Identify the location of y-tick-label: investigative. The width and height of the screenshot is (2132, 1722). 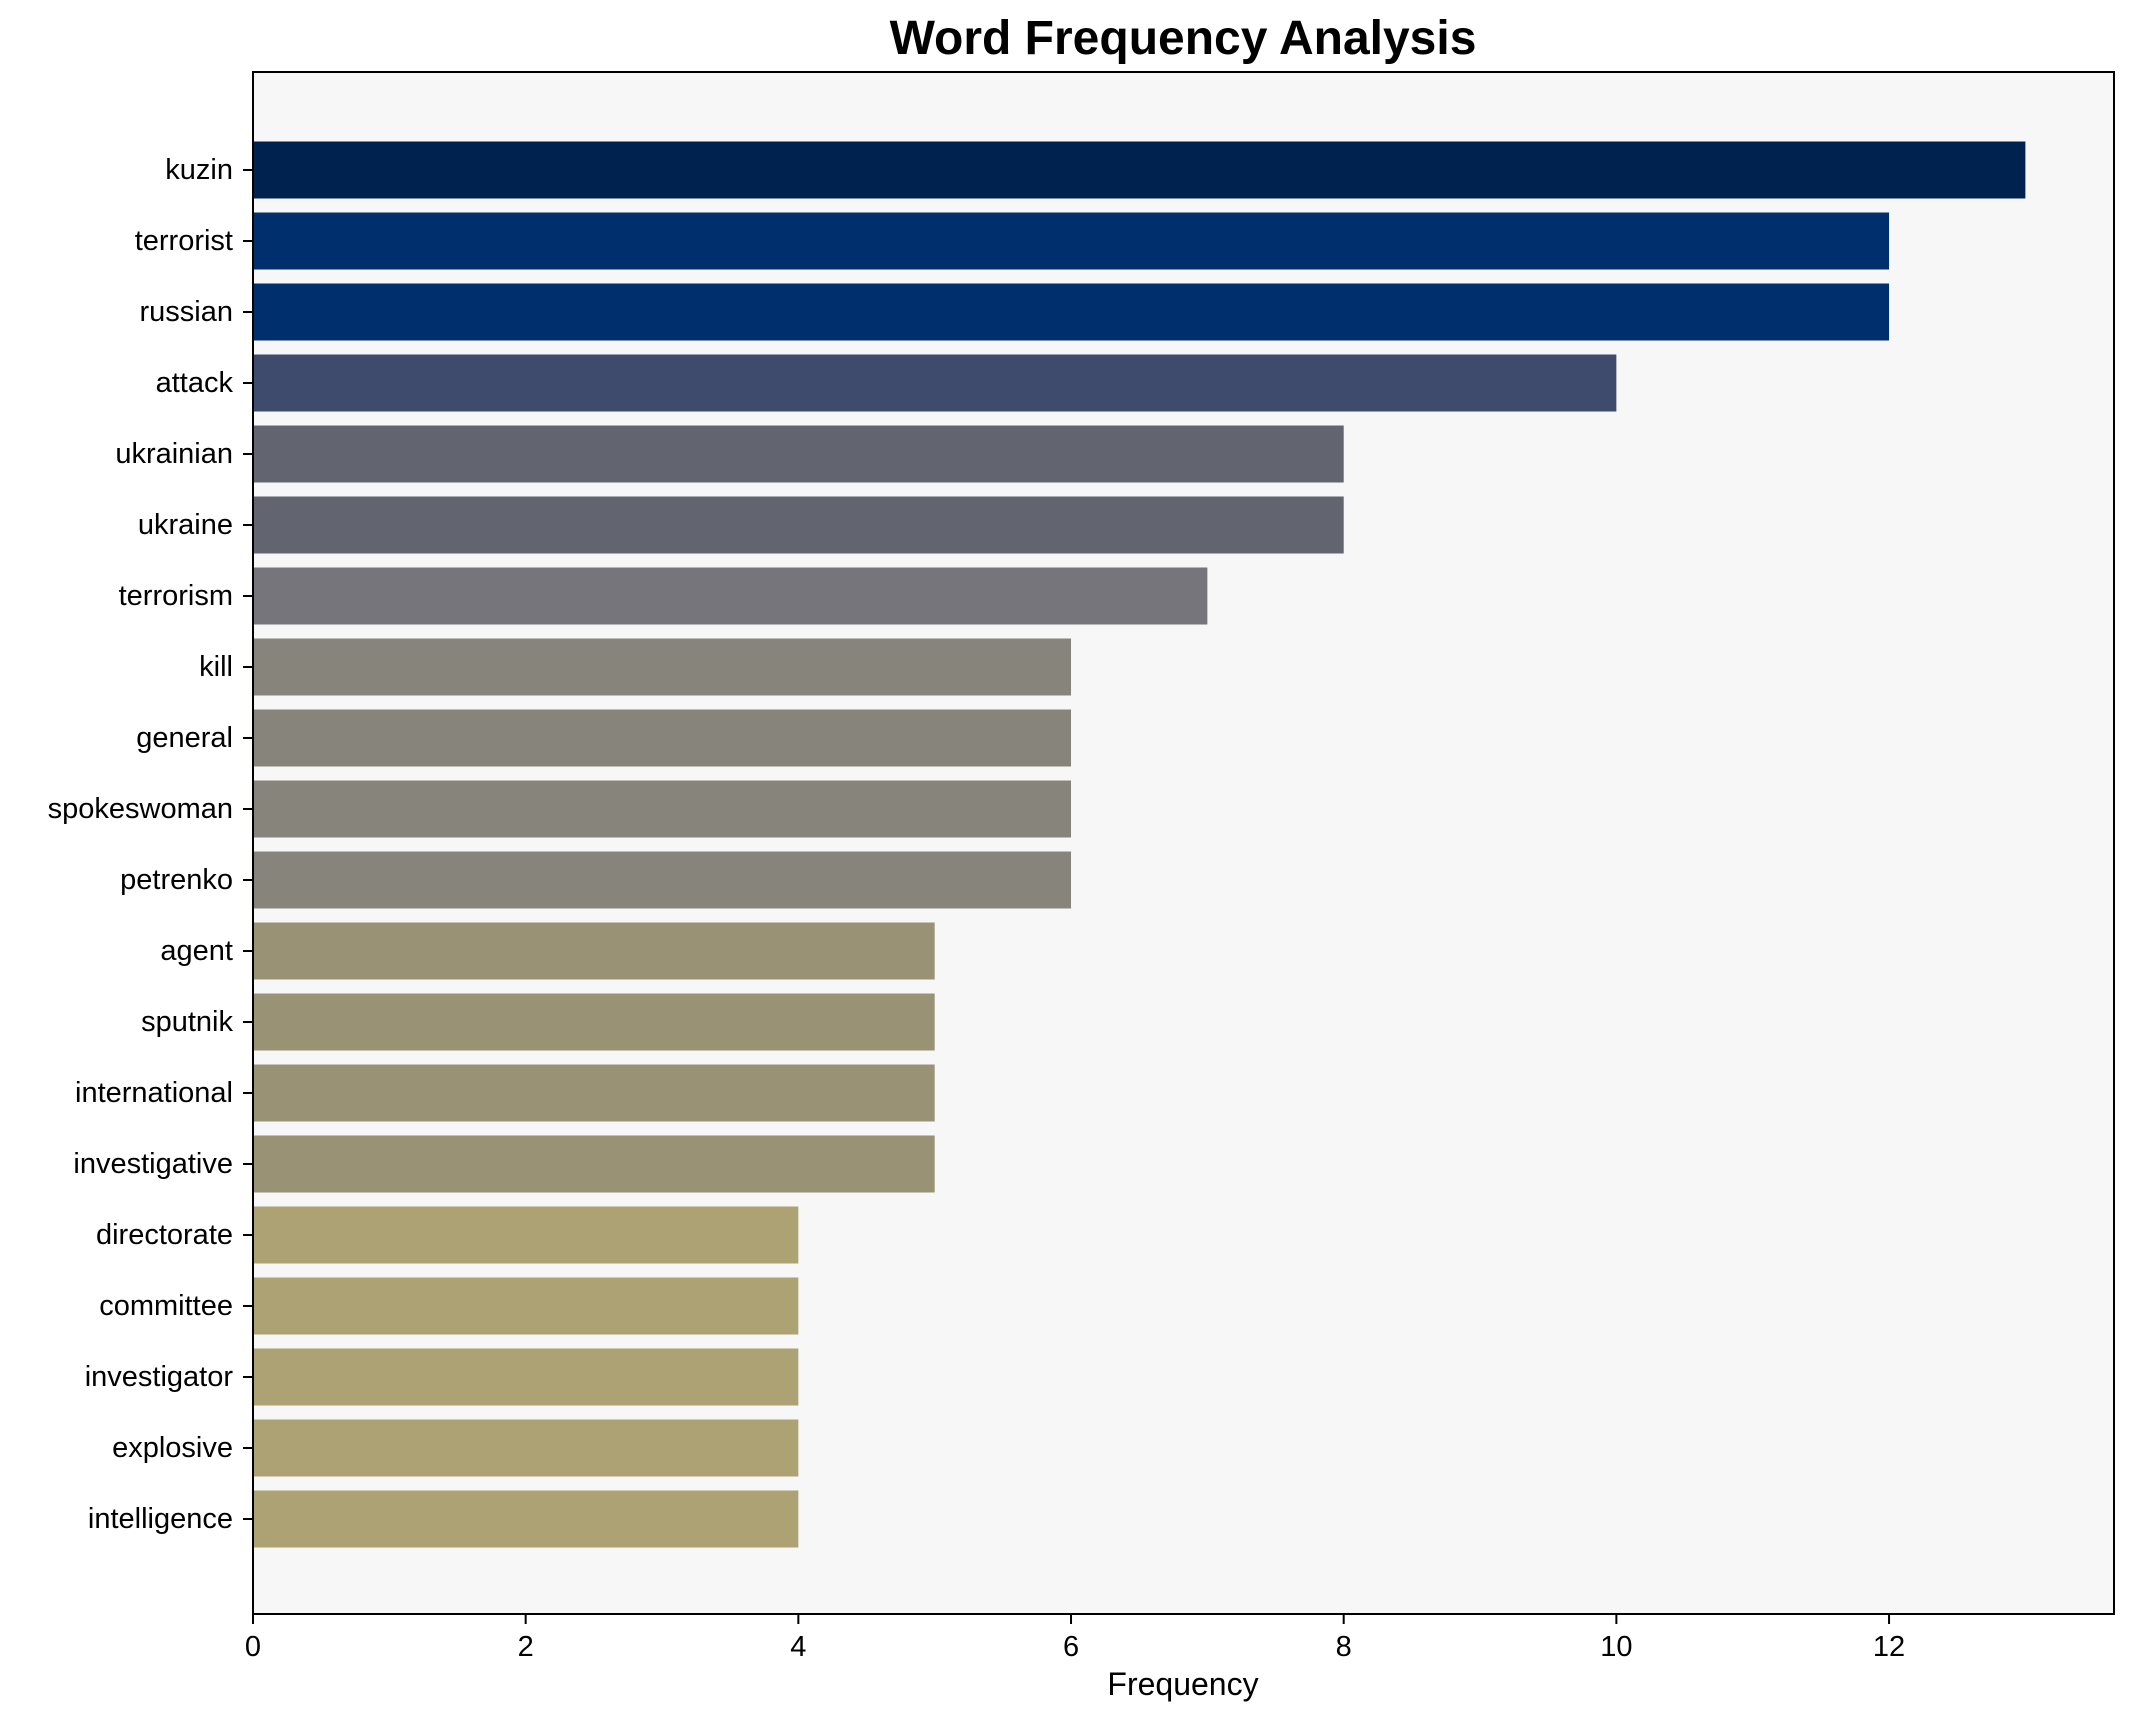
(153, 1164).